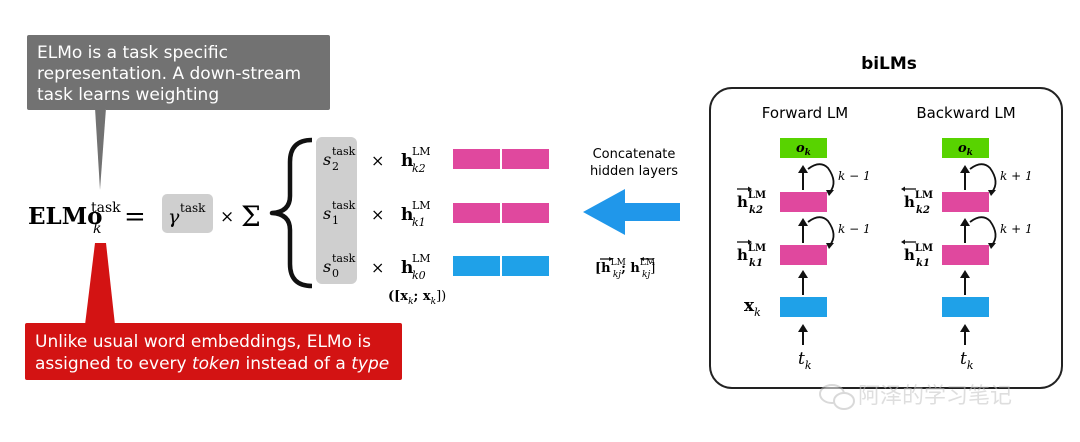 Image resolution: width=1080 pixels, height=442 pixels. I want to click on gray-callout-pointer, so click(100, 149).